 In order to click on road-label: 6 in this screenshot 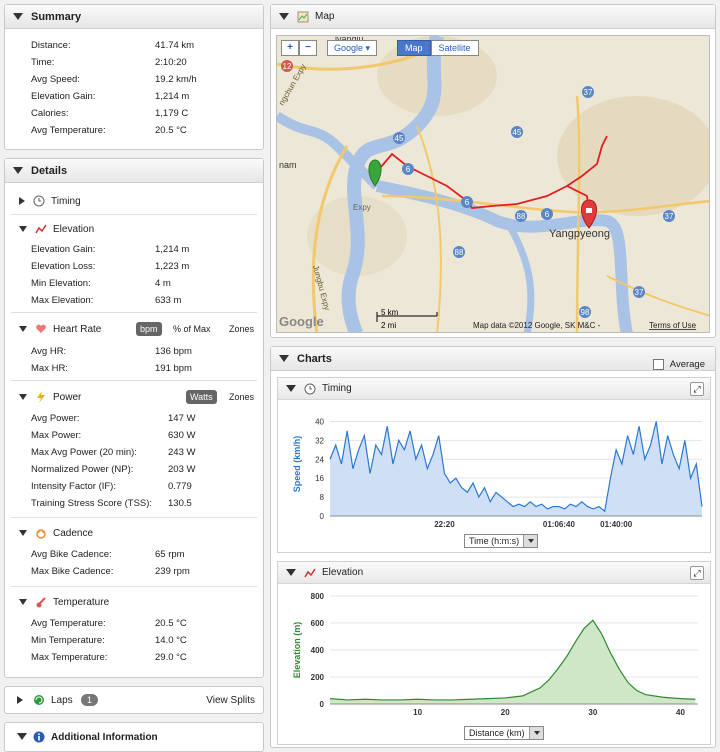, I will do `click(547, 214)`.